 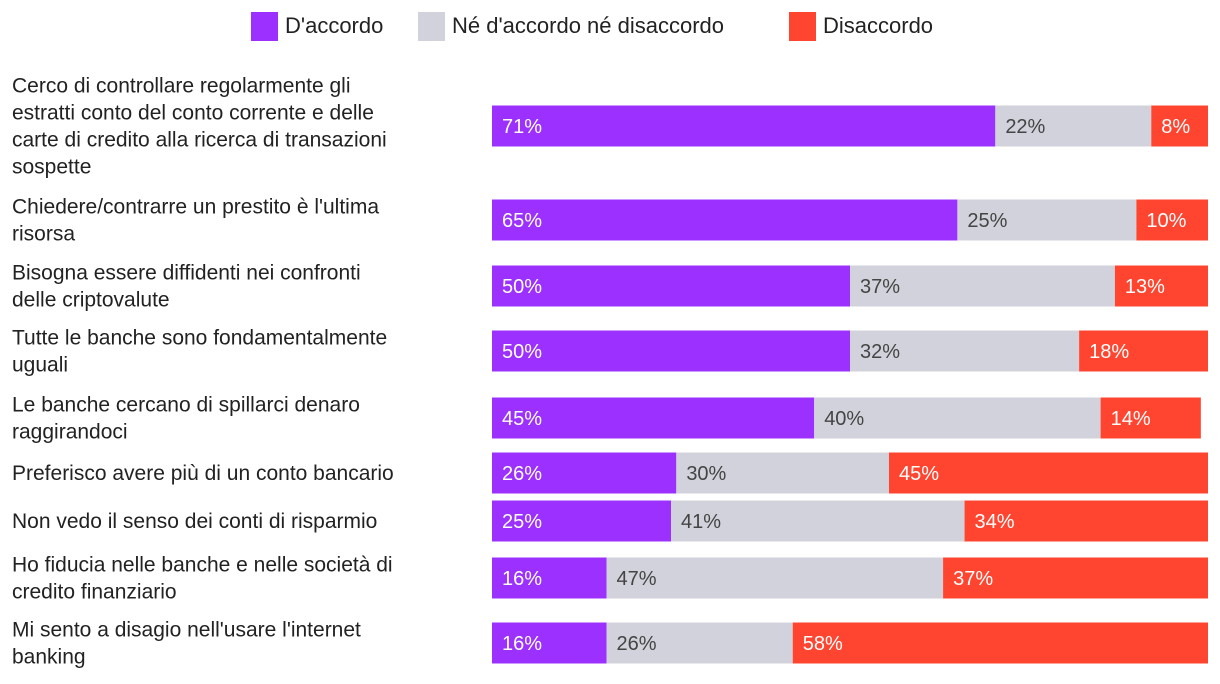 I want to click on value-label-row5-series2: 40%, so click(x=844, y=419).